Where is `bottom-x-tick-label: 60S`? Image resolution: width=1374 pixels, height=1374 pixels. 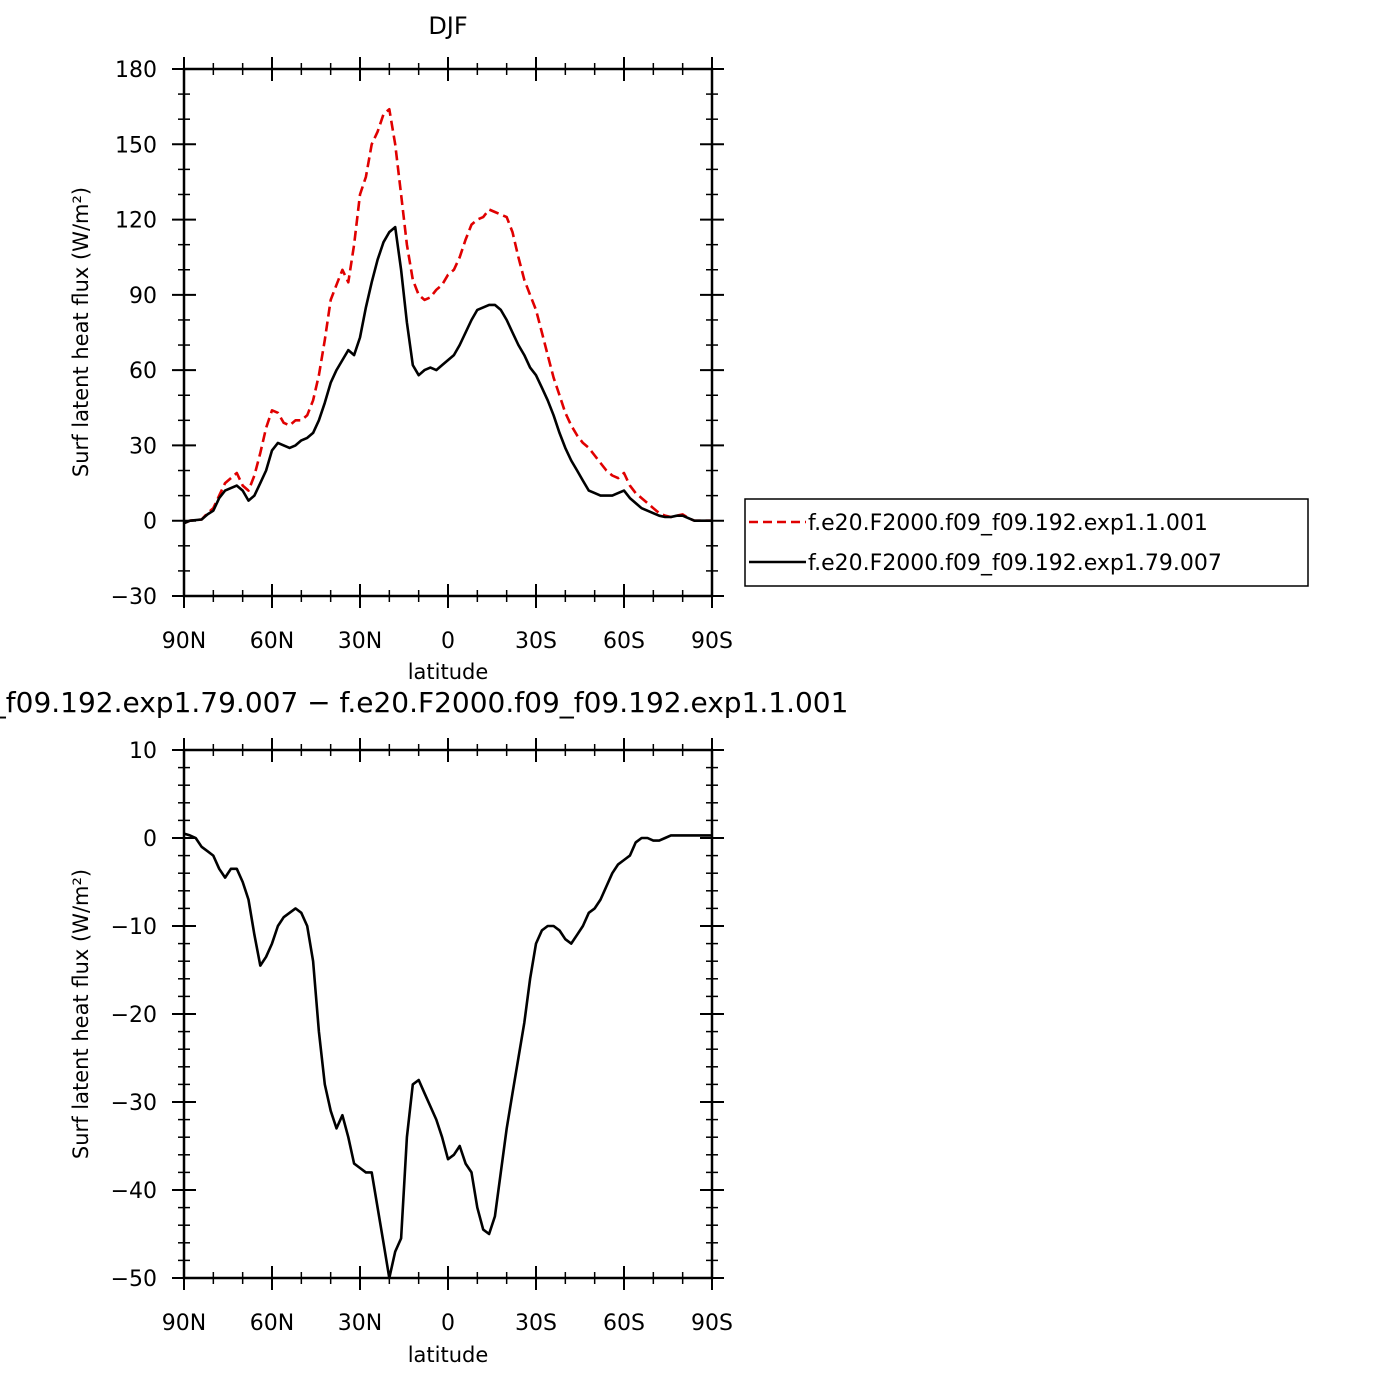
bottom-x-tick-label: 60S is located at coordinates (624, 1323).